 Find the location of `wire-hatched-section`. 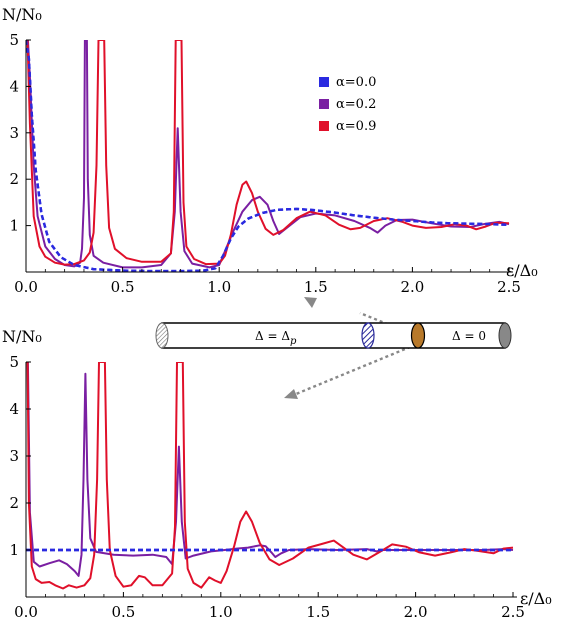

wire-hatched-section is located at coordinates (368, 335).